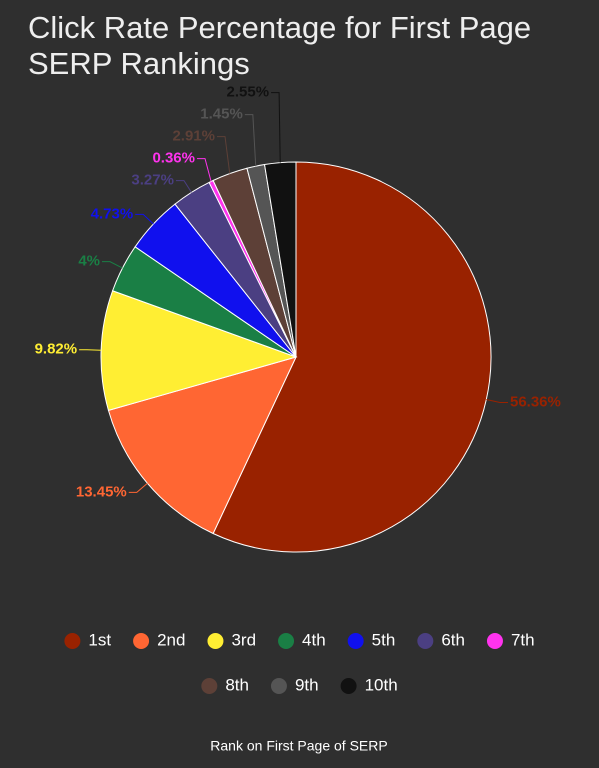 This screenshot has height=768, width=599. I want to click on legend-label: 6th, so click(453, 639).